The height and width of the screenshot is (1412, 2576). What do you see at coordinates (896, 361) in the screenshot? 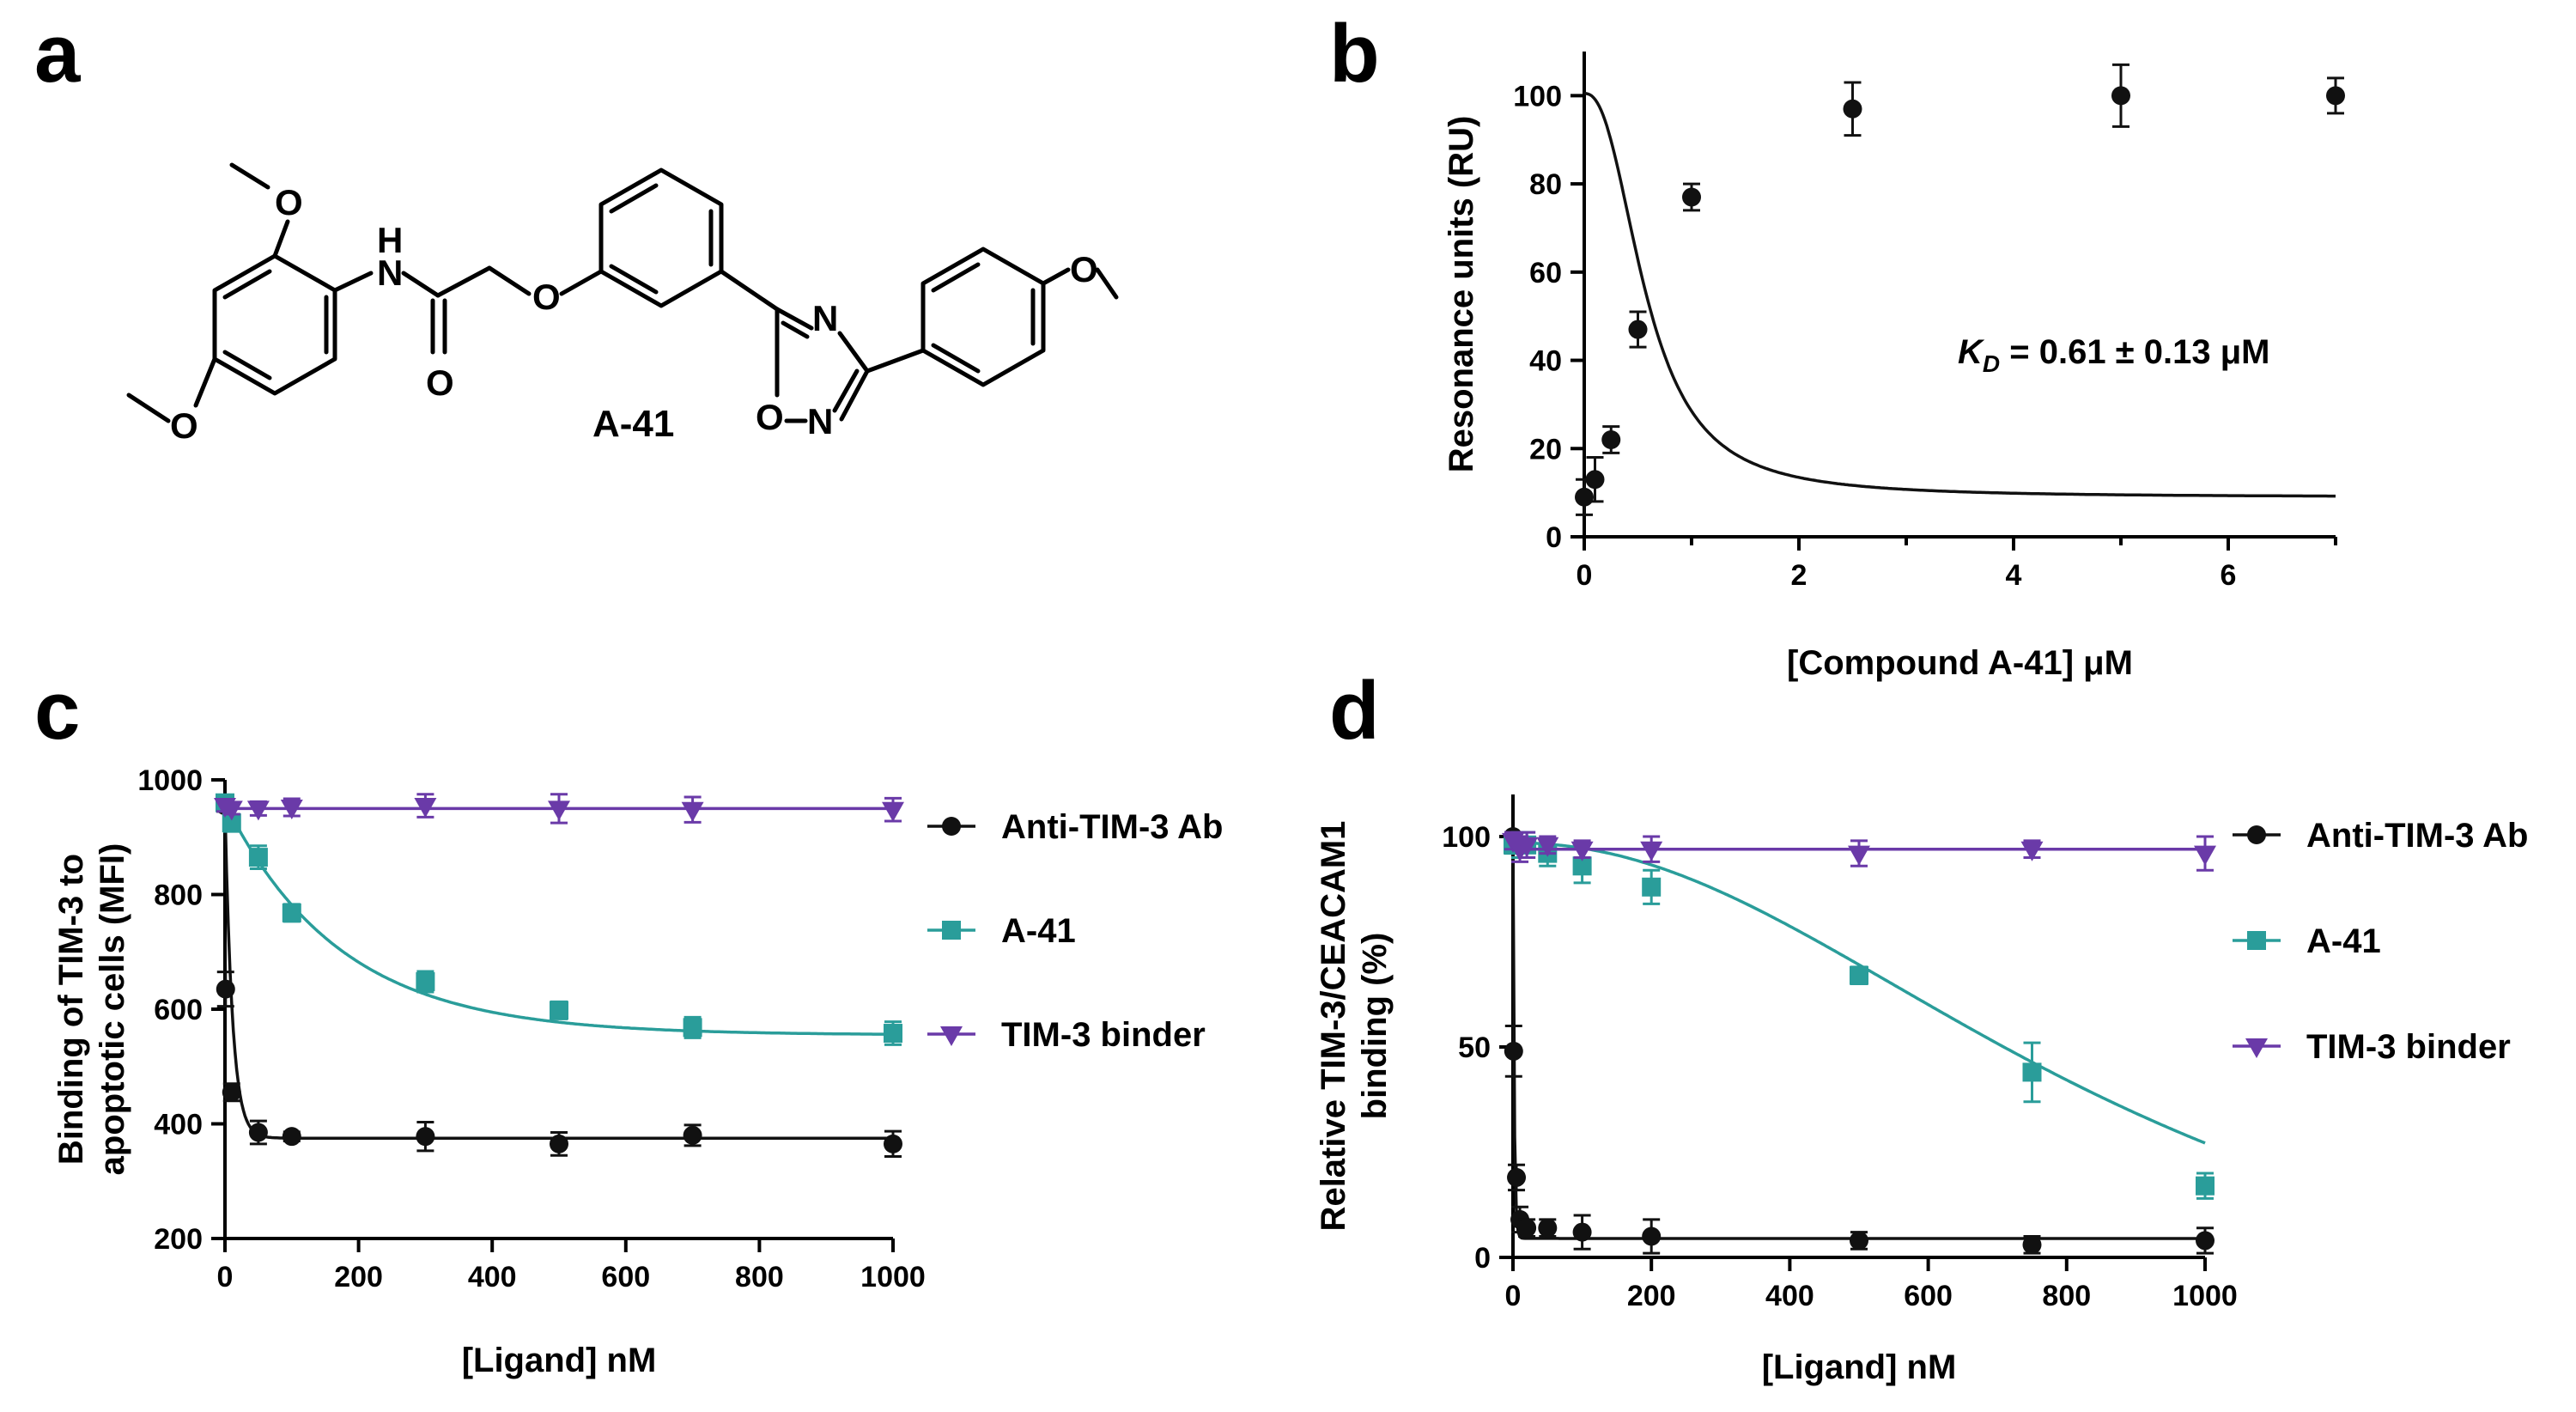
I see `bond-c3-ring3` at bounding box center [896, 361].